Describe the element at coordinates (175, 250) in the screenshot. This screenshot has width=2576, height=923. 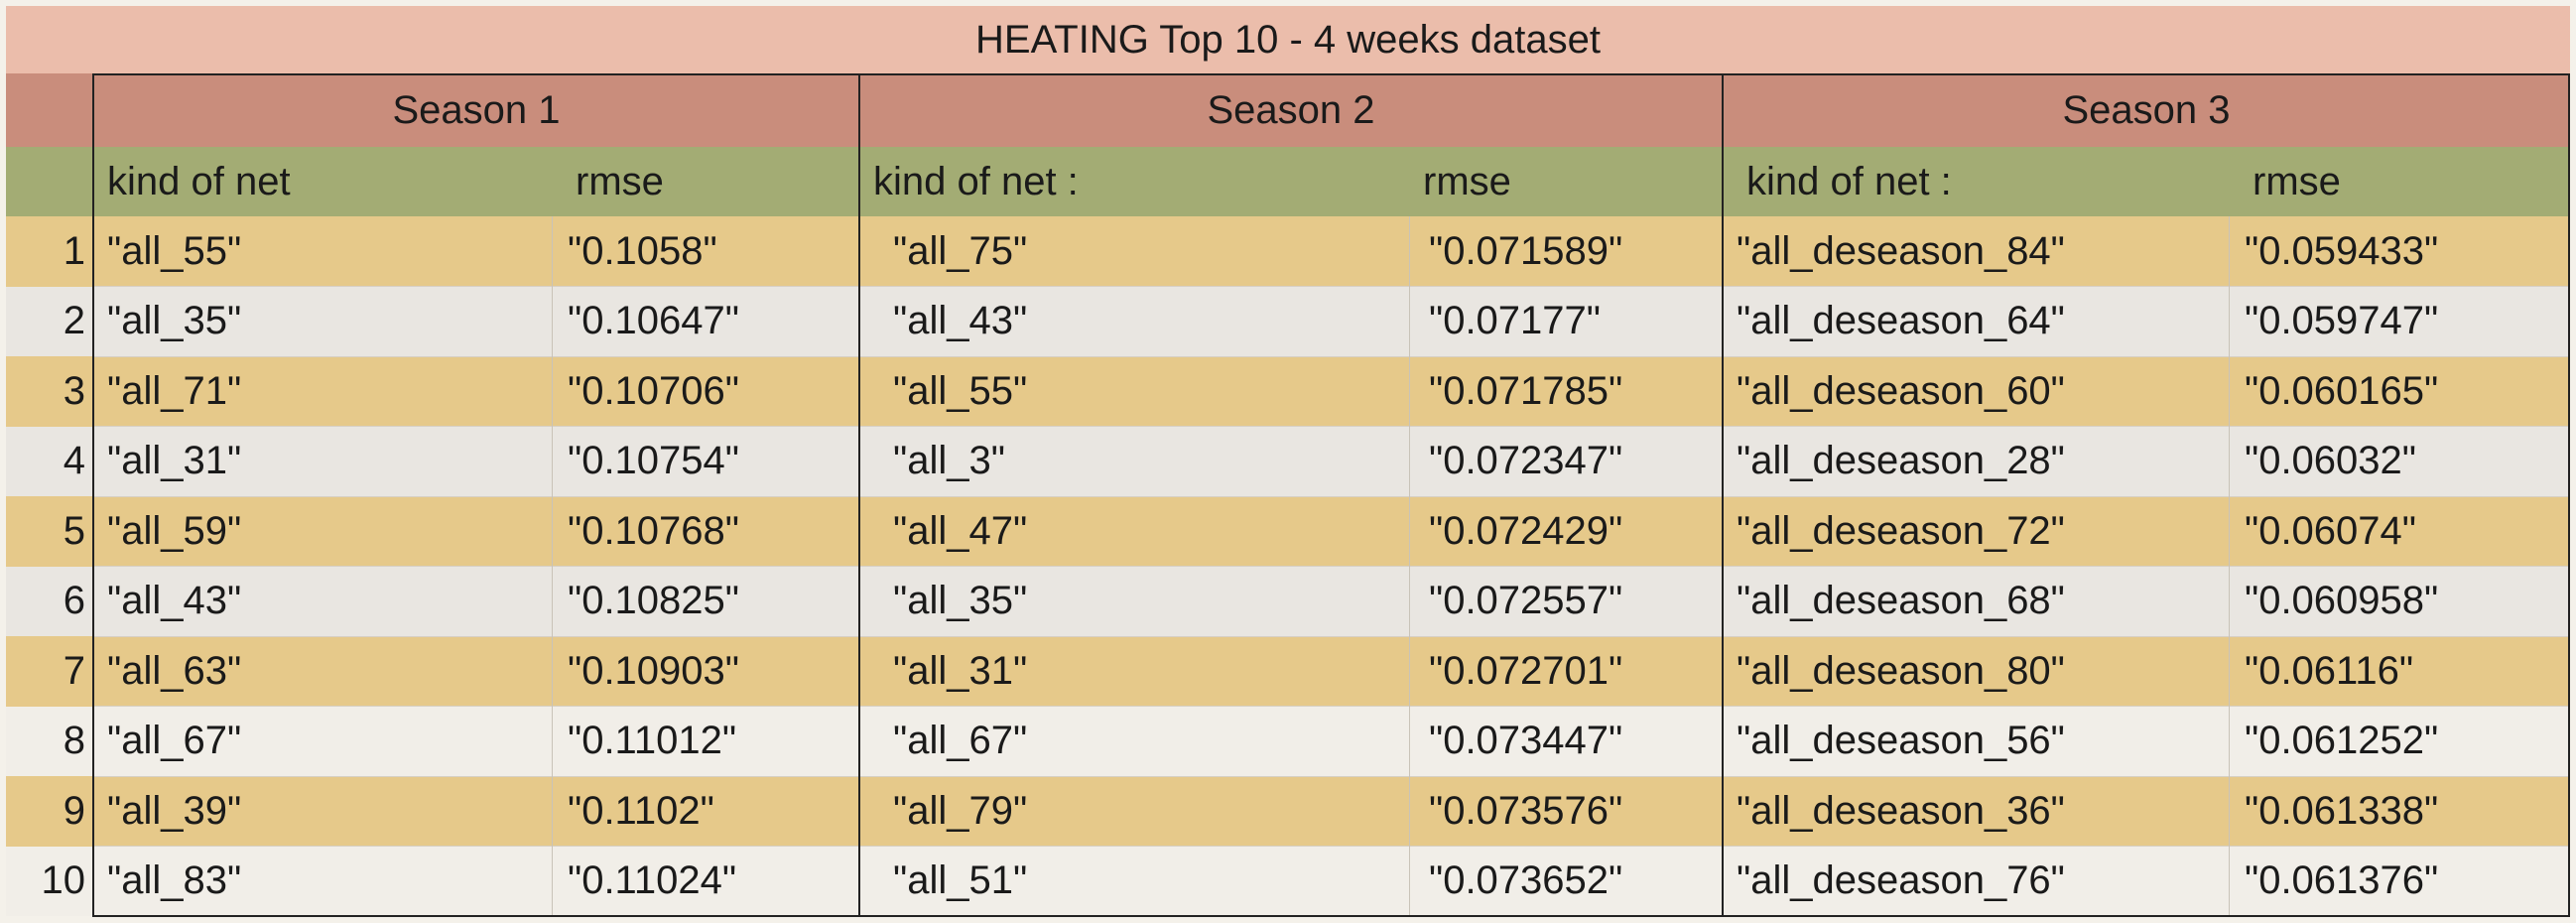
I see `season-1-net-cell: "all_55"` at that location.